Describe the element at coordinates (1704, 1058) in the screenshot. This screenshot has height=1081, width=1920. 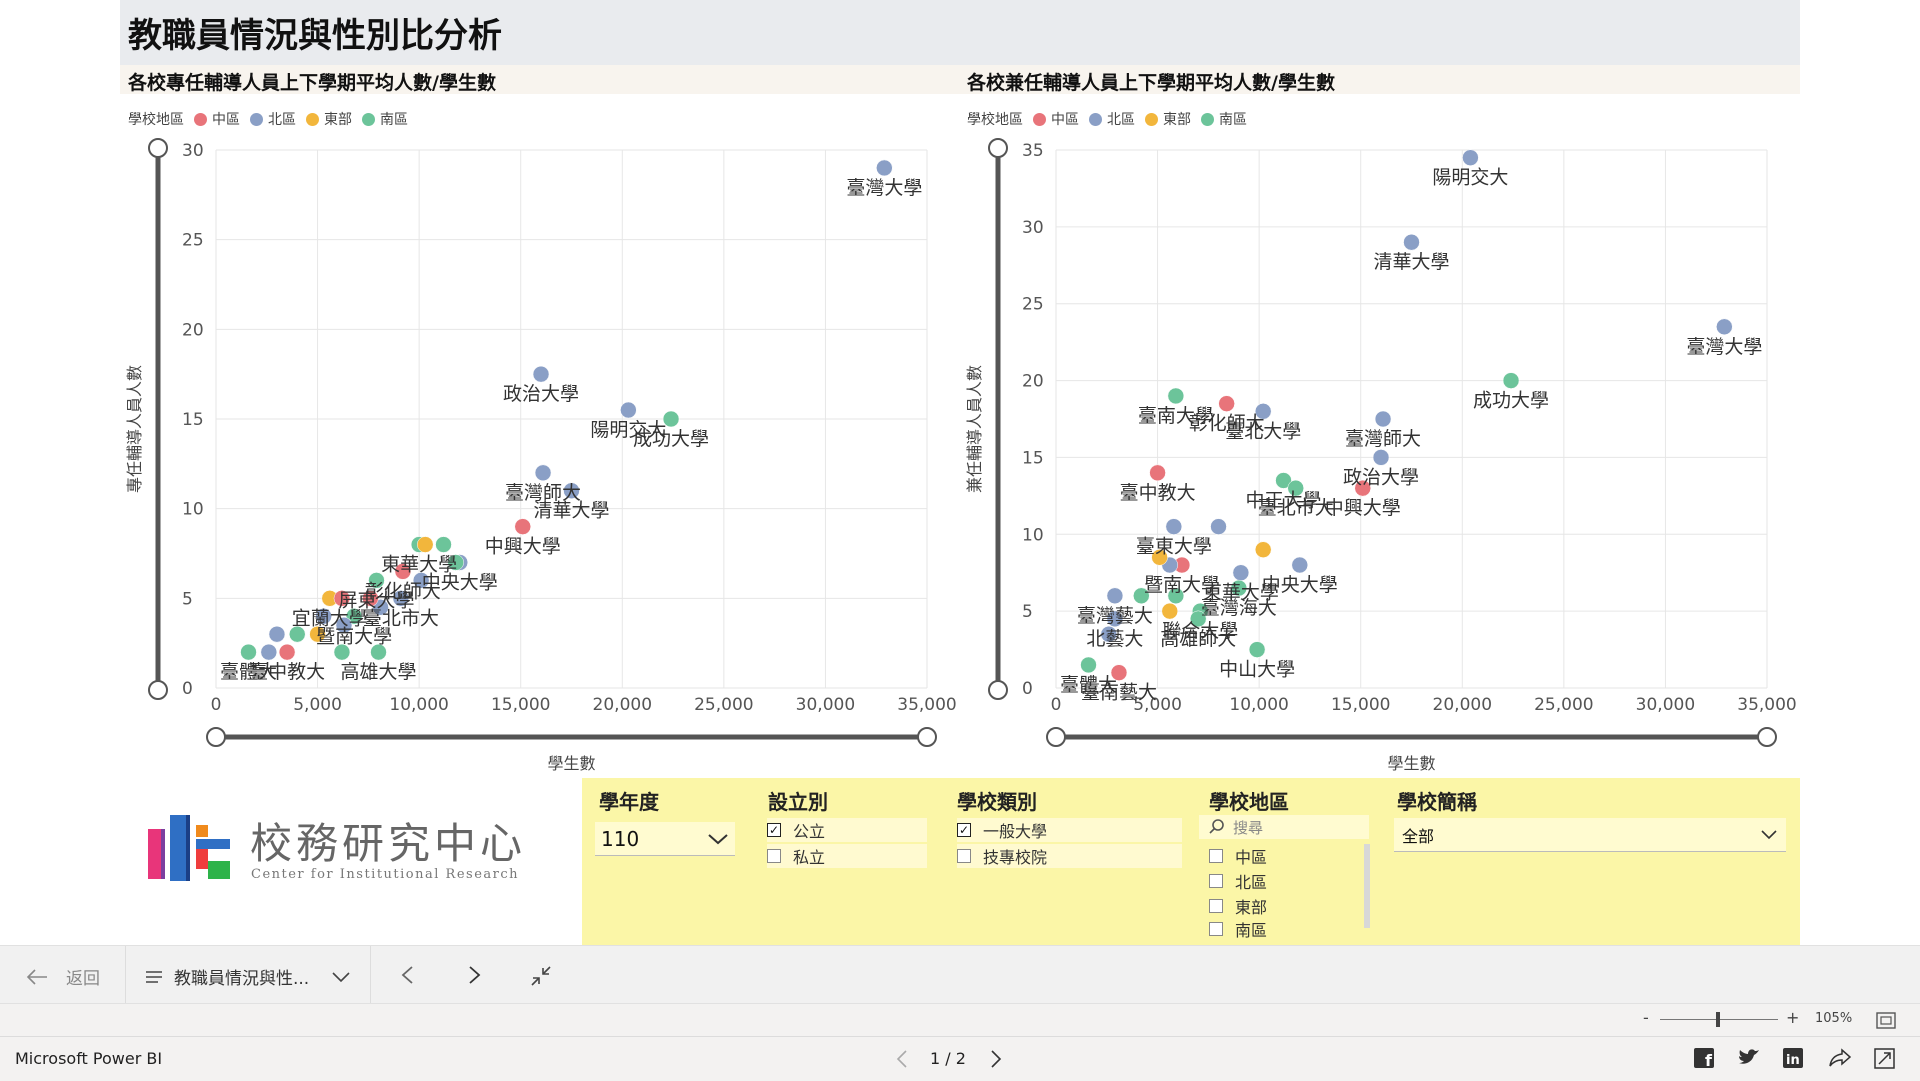
I see `facebook-icon: f` at that location.